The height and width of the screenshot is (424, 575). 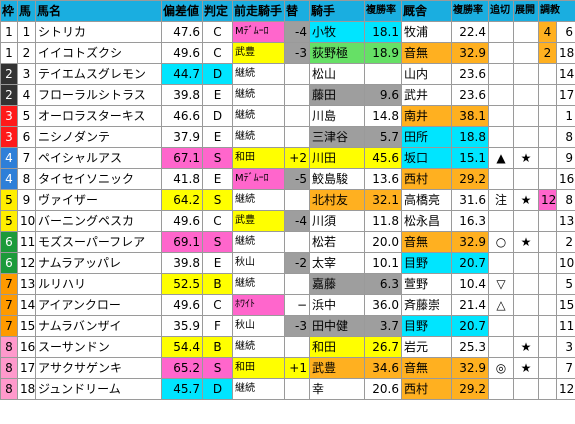 What do you see at coordinates (470, 347) in the screenshot?
I see `kyusha-rate-cell: 25.3` at bounding box center [470, 347].